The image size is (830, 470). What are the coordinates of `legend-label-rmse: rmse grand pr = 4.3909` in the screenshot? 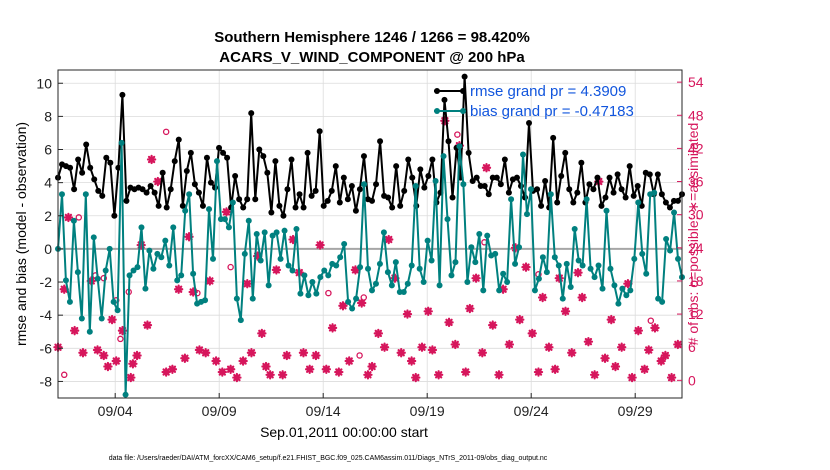 It's located at (548, 91).